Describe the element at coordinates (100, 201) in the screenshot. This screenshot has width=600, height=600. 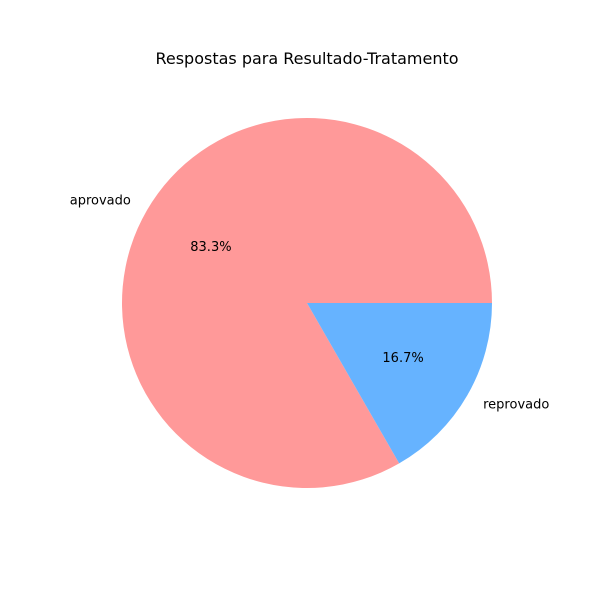
I see `slice-label-aprovado: aprovado` at that location.